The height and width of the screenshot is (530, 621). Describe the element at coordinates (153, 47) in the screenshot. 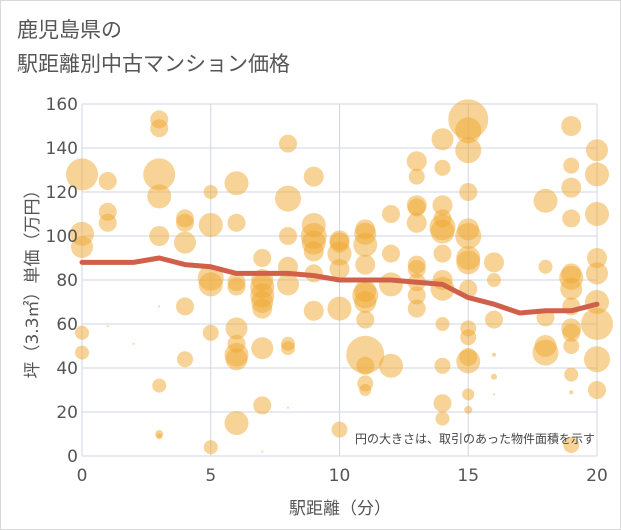

I see `chart-title: 鹿児島県の 駅距離別中古マンション価格` at that location.